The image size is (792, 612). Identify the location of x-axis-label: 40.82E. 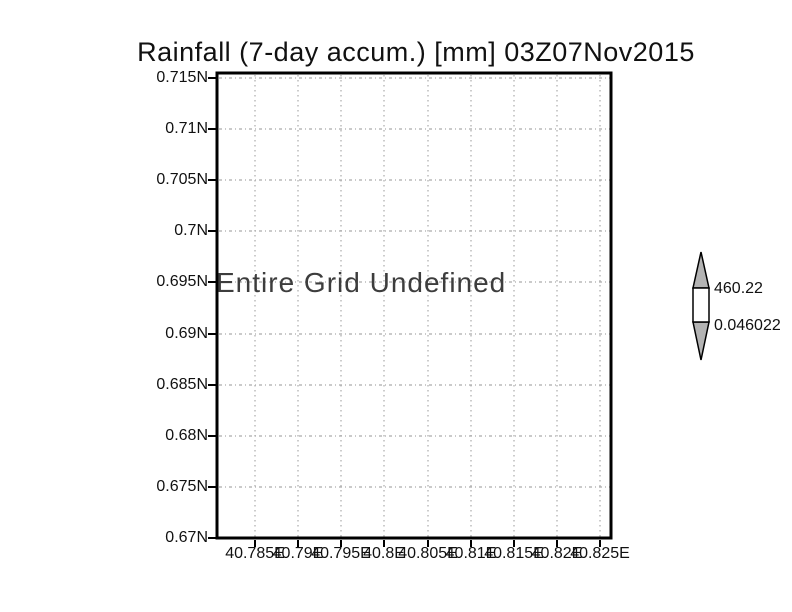
(557, 553).